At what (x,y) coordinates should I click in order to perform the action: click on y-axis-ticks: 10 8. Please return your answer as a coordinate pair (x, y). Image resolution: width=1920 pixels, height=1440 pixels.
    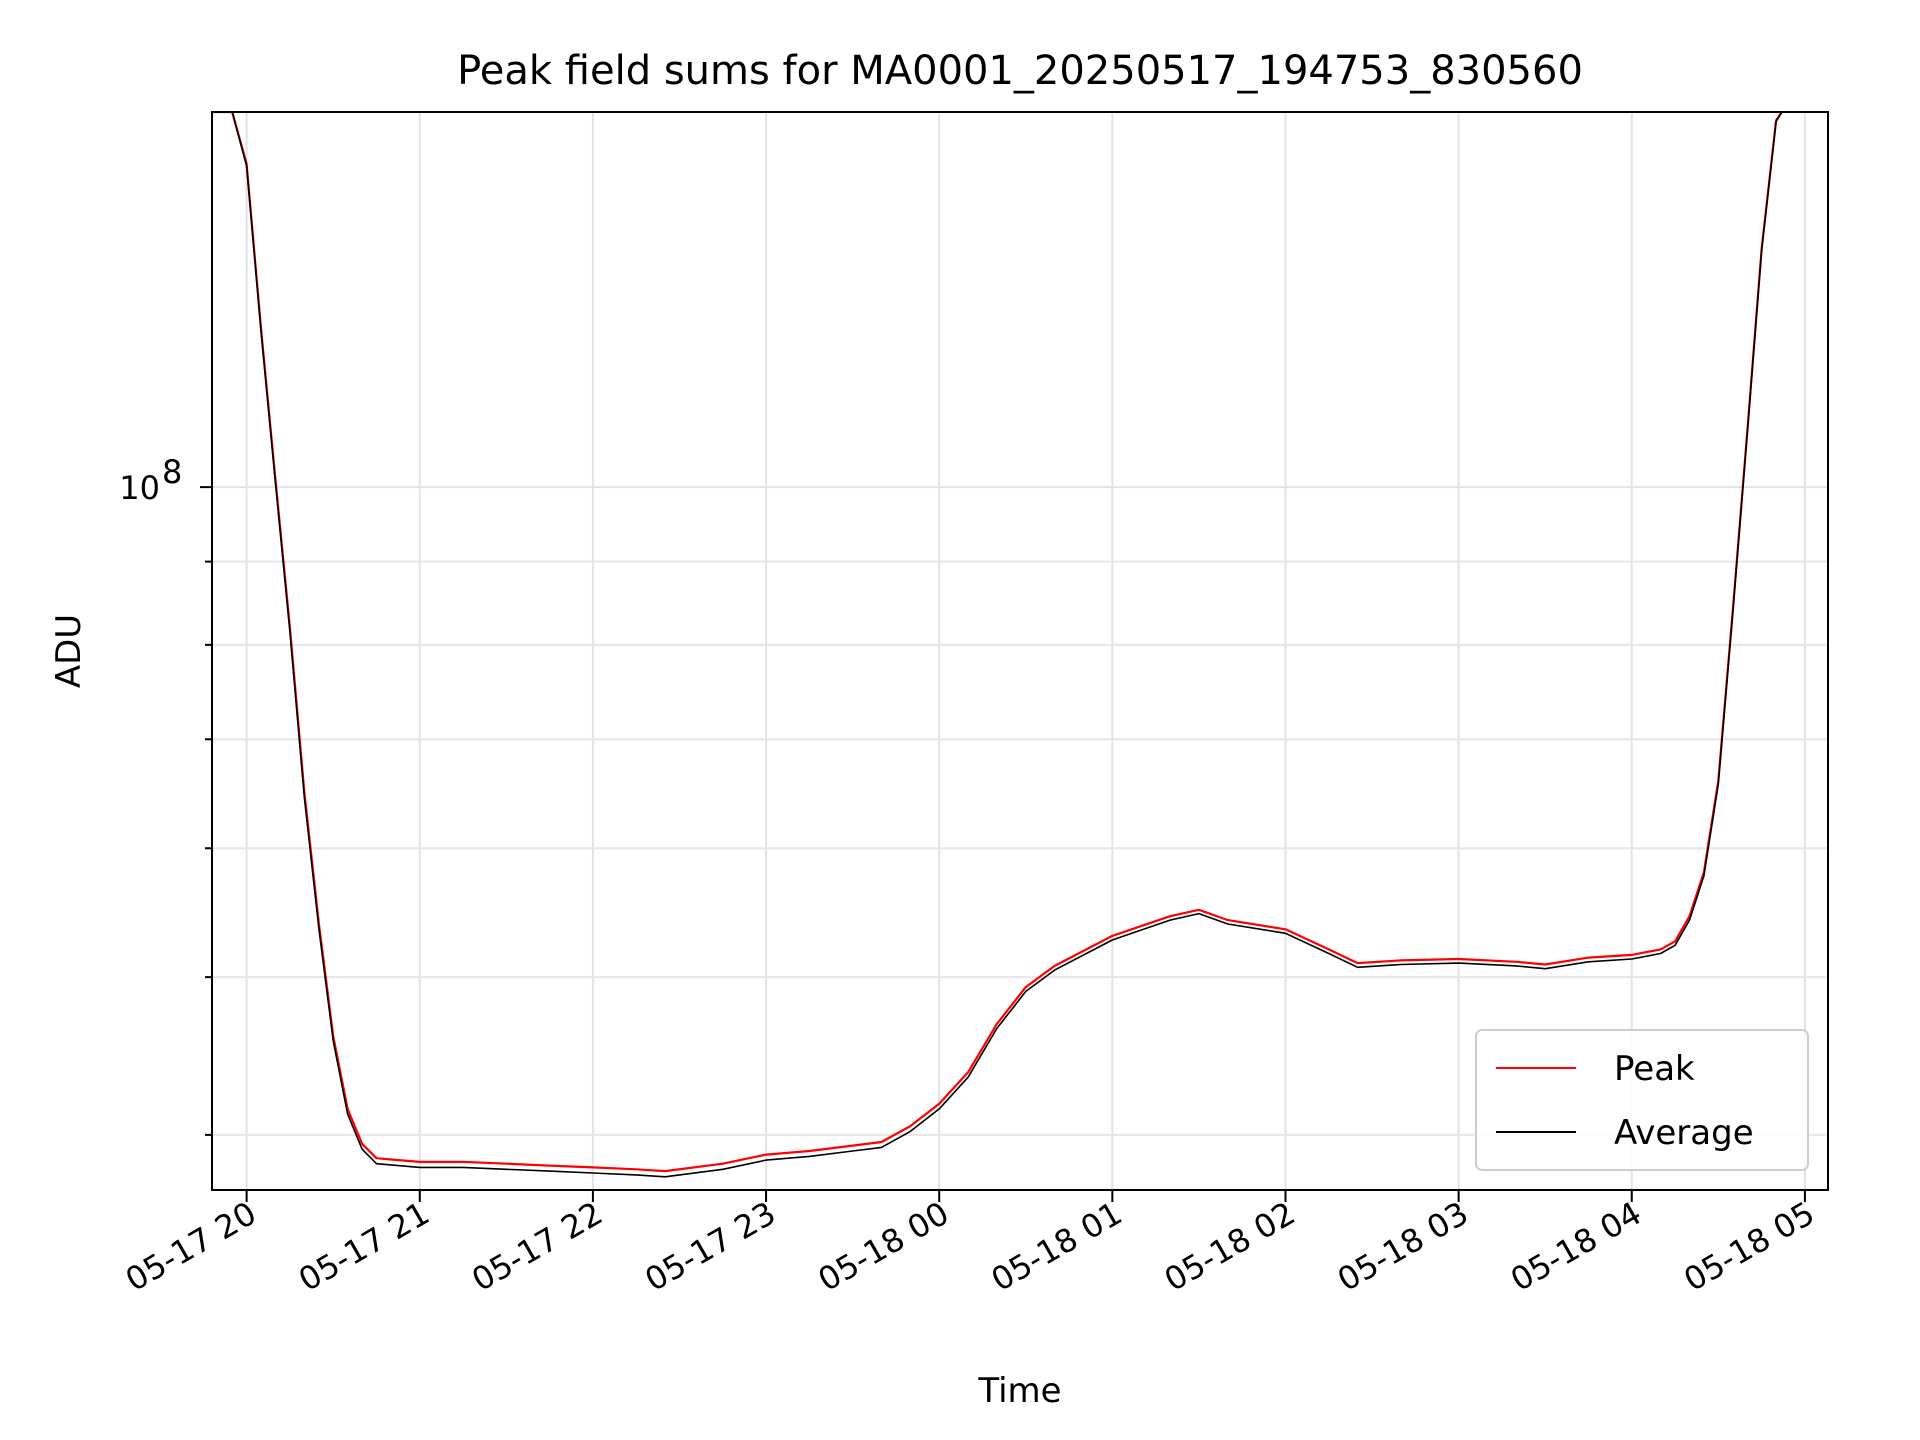
    Looking at the image, I should click on (165, 794).